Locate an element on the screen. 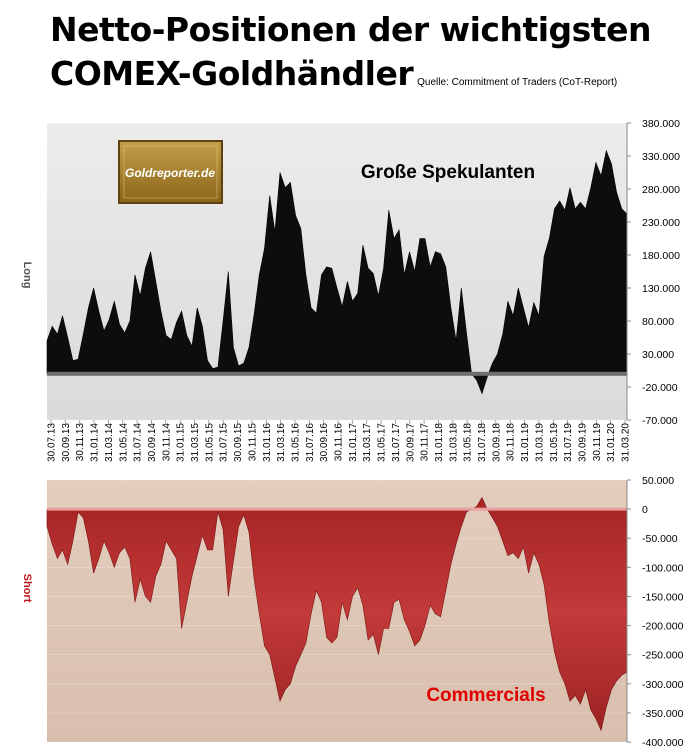 The height and width of the screenshot is (754, 698). y-tick-label: -150.000 is located at coordinates (663, 597).